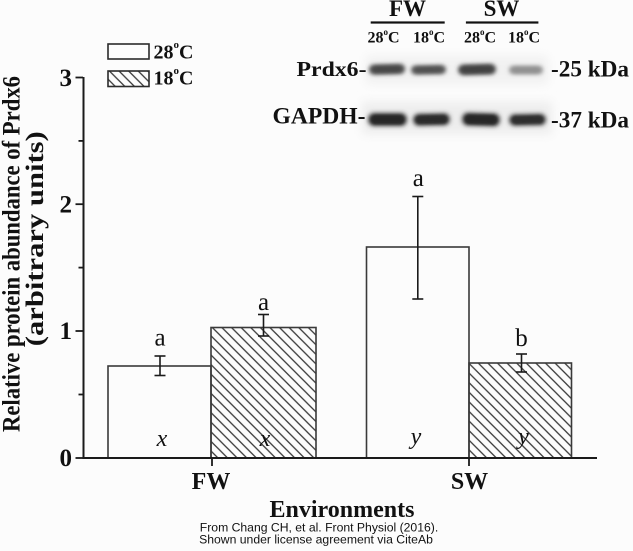 This screenshot has height=551, width=633. I want to click on svg-text: b, so click(521, 338).